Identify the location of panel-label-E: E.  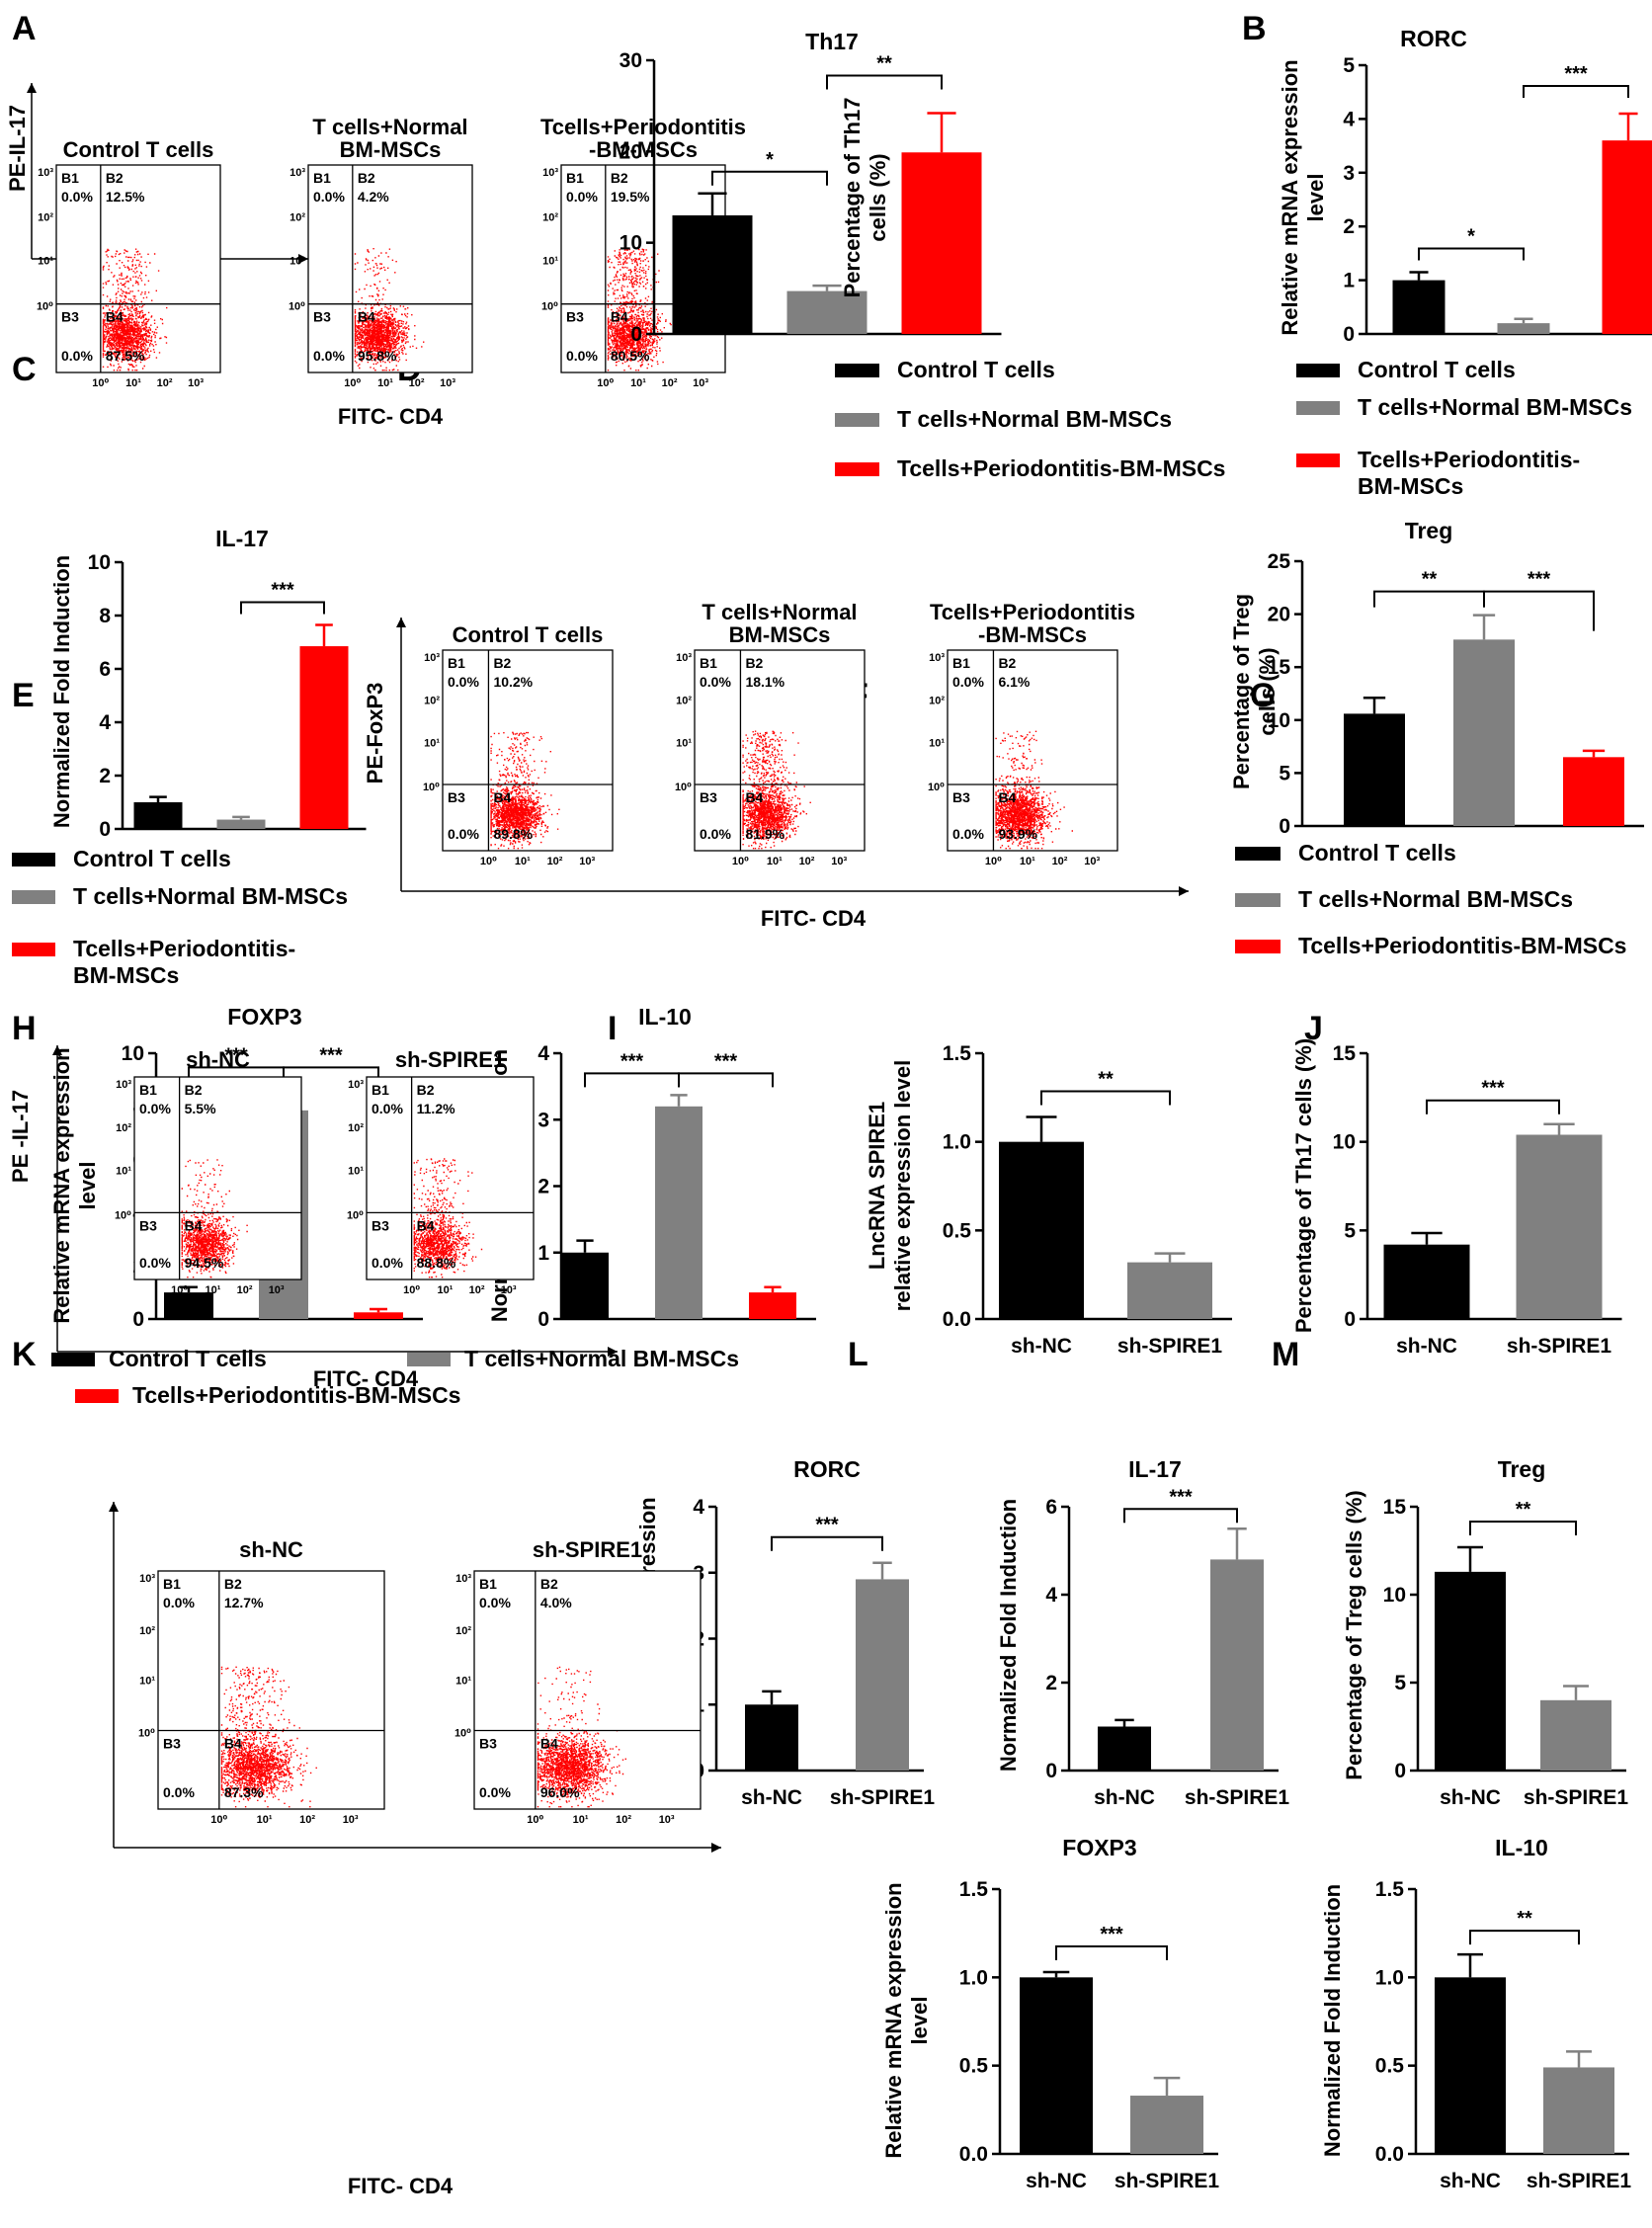
(23, 695).